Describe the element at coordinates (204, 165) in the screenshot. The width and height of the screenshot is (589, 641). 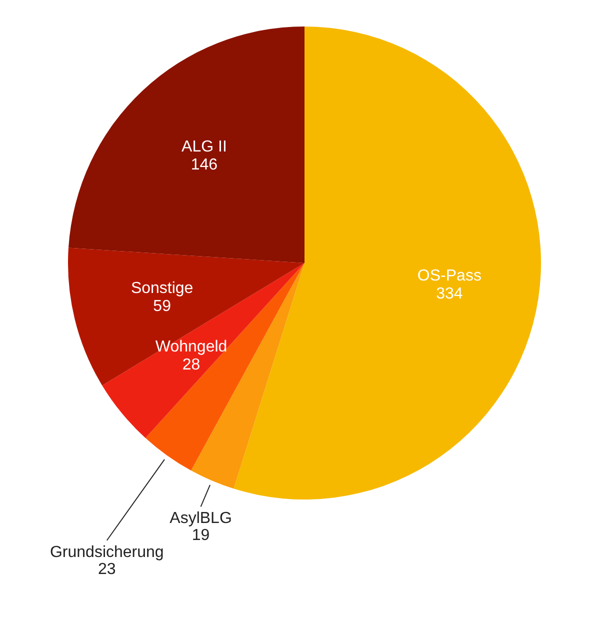
I see `data-label: 146` at that location.